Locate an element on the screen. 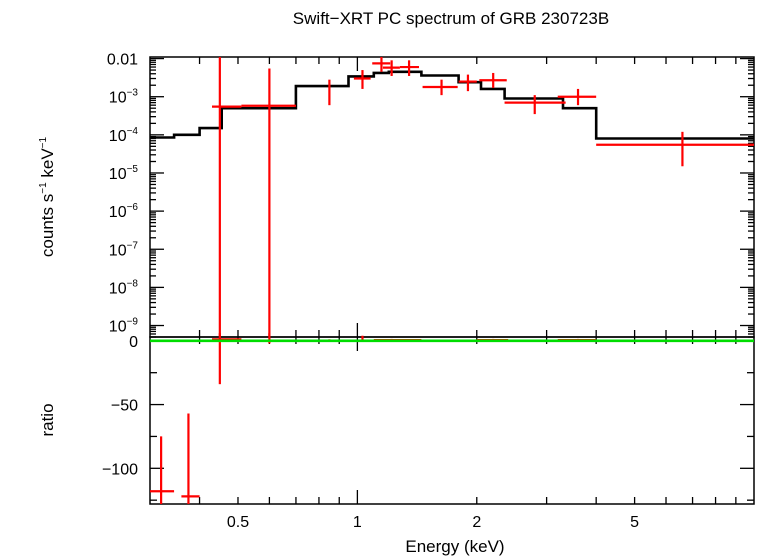 This screenshot has height=556, width=758. x-tick-label: 5 is located at coordinates (634, 522).